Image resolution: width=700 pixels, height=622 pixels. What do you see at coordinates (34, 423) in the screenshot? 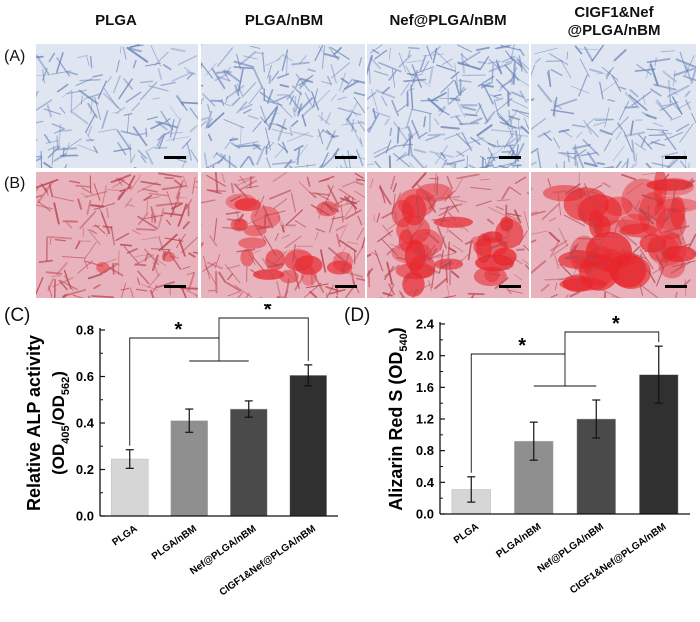
I see `y-axis-title-line1: Relative ALP activity` at bounding box center [34, 423].